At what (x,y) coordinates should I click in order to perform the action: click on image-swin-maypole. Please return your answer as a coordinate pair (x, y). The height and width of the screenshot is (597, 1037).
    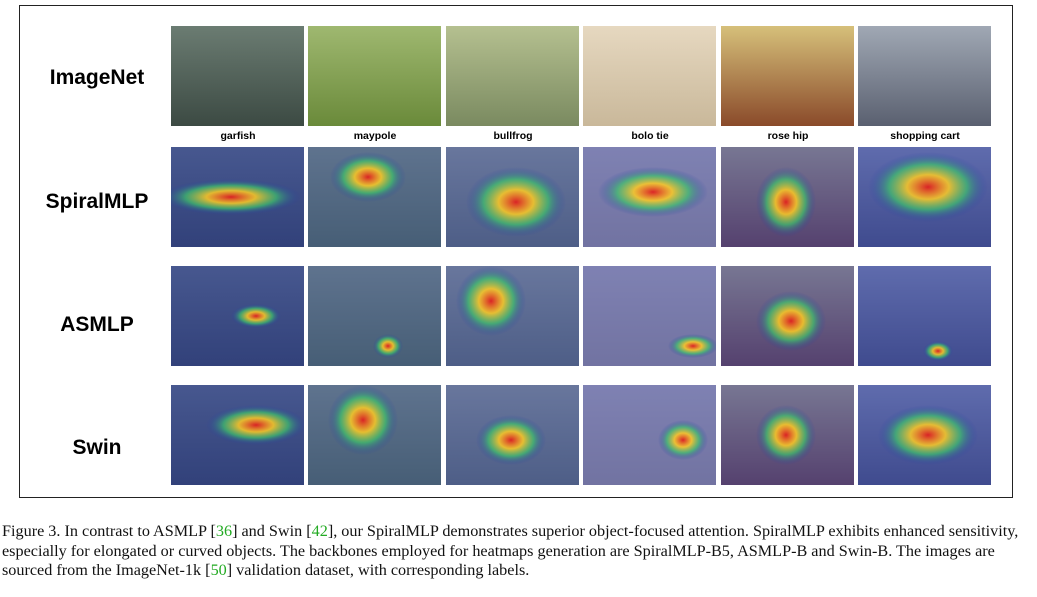
    Looking at the image, I should click on (374, 435).